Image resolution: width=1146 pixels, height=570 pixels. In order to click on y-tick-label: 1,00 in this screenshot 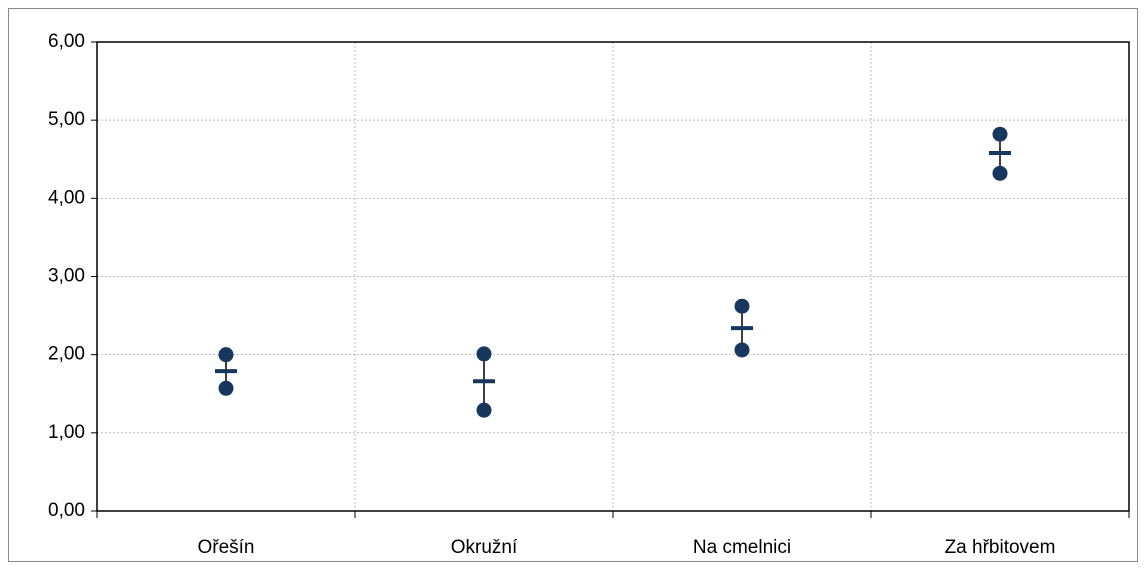, I will do `click(66, 432)`.